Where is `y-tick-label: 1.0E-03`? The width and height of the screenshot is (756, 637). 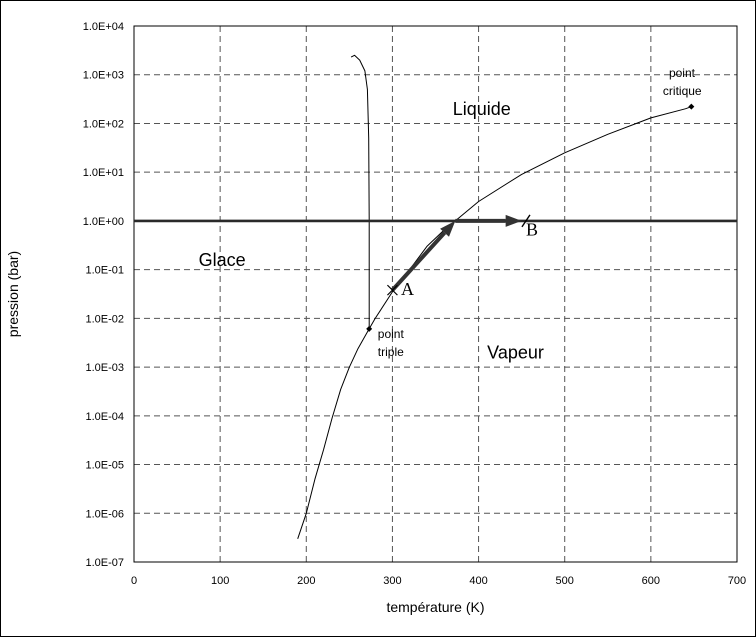
y-tick-label: 1.0E-03 is located at coordinates (104, 368).